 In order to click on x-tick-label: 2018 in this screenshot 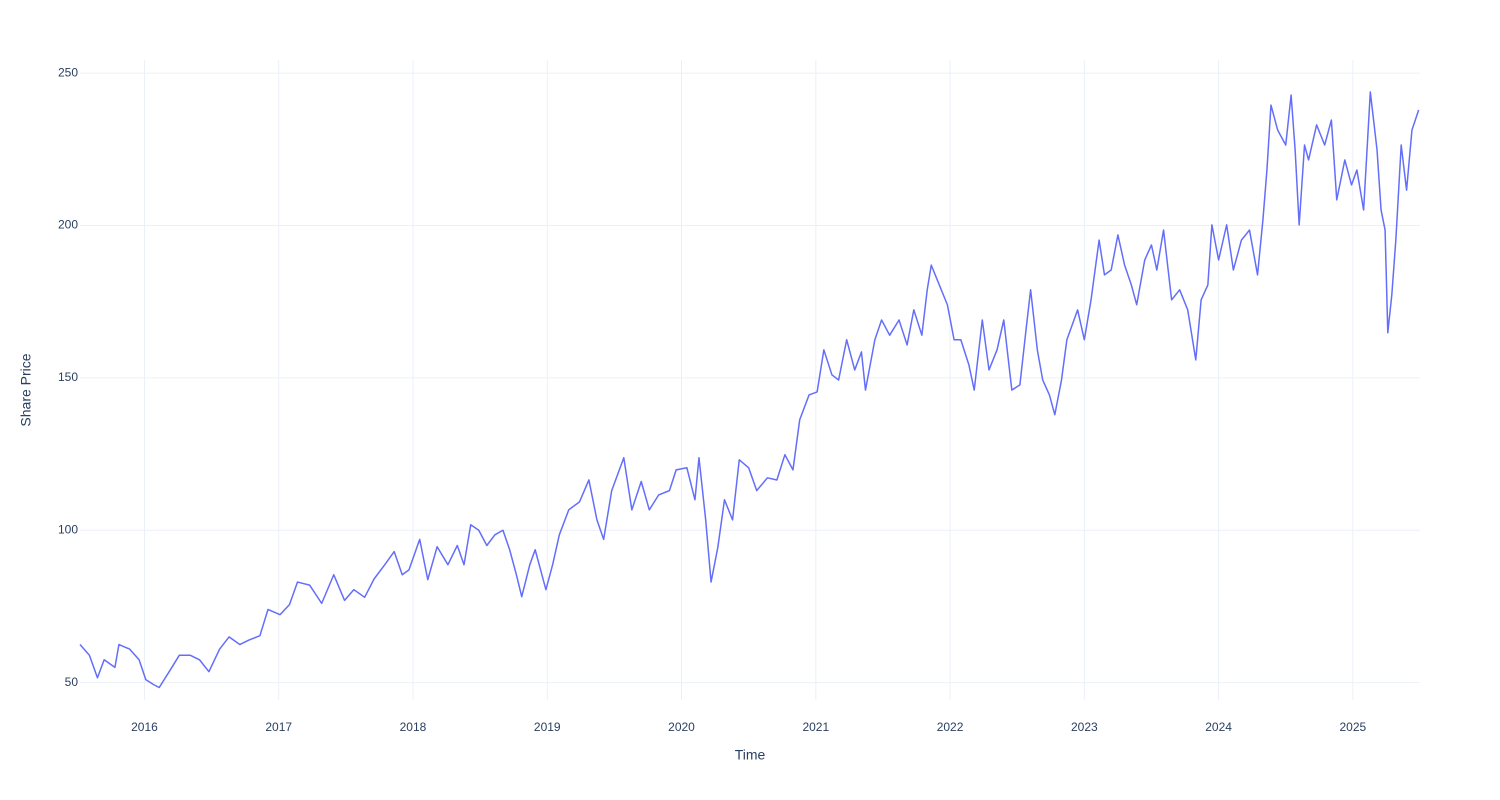, I will do `click(413, 727)`.